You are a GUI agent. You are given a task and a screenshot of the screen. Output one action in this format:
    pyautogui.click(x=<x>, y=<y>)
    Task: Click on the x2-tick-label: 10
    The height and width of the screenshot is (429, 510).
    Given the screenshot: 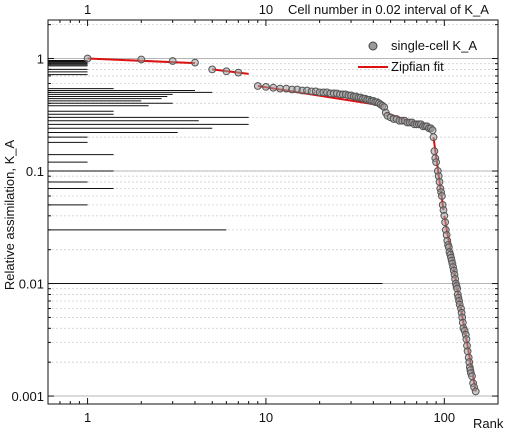 What is the action you would take?
    pyautogui.click(x=266, y=9)
    